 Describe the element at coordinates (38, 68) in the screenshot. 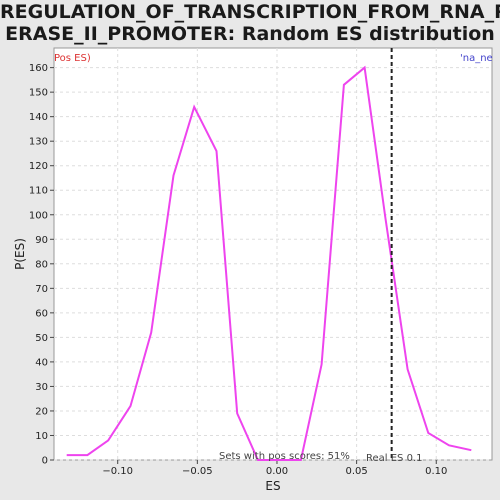

I see `y-tick-label: 160` at that location.